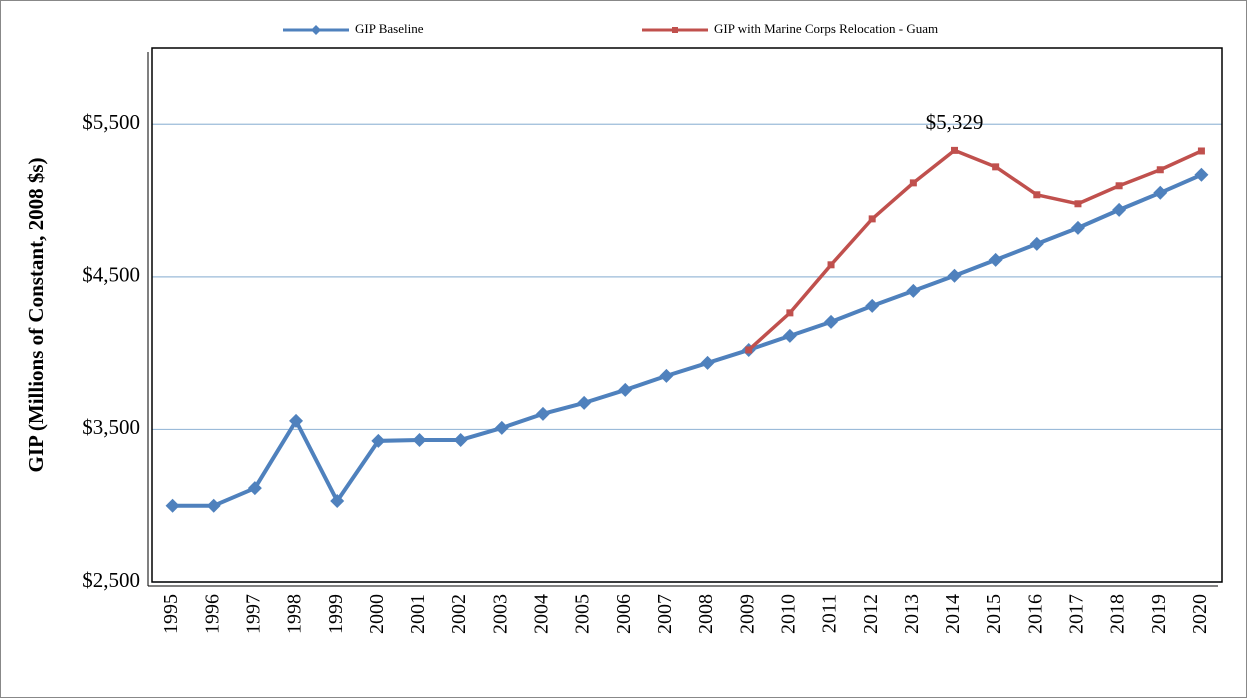 The width and height of the screenshot is (1247, 698). Describe the element at coordinates (1118, 614) in the screenshot. I see `x-tick-label: 2018` at that location.